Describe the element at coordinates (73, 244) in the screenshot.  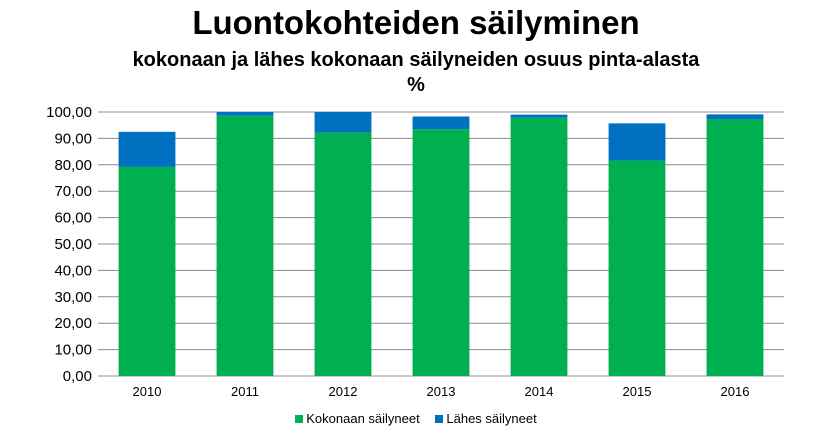
I see `y-tick-label: 50,00` at that location.